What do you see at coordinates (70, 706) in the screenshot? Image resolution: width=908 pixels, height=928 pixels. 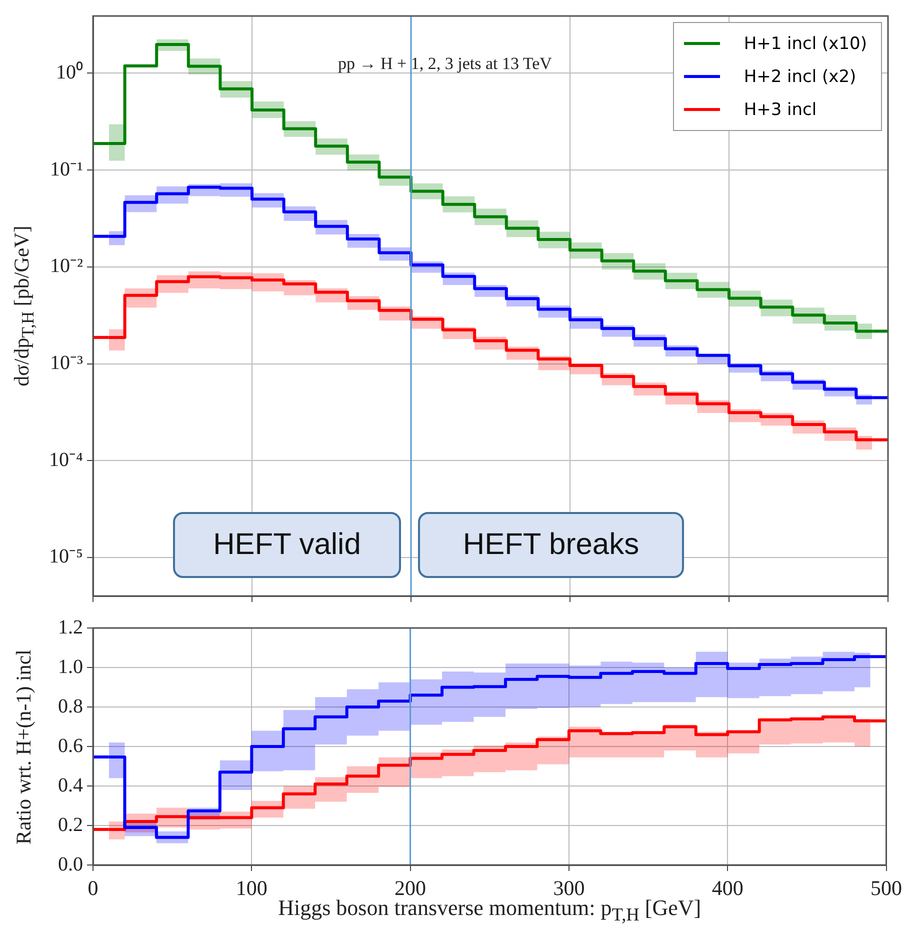 I see `y-tick-label: 0.8` at bounding box center [70, 706].